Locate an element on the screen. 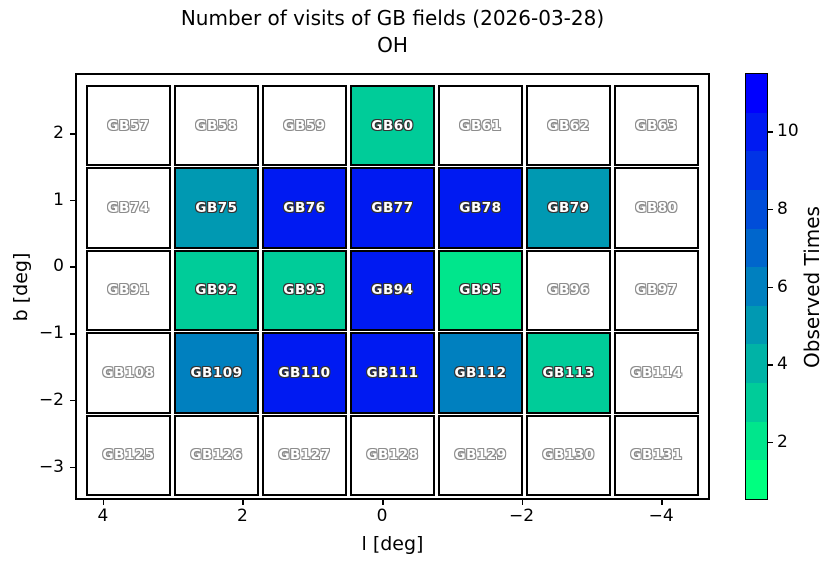  field-cell-GB59: GB59 is located at coordinates (304, 126).